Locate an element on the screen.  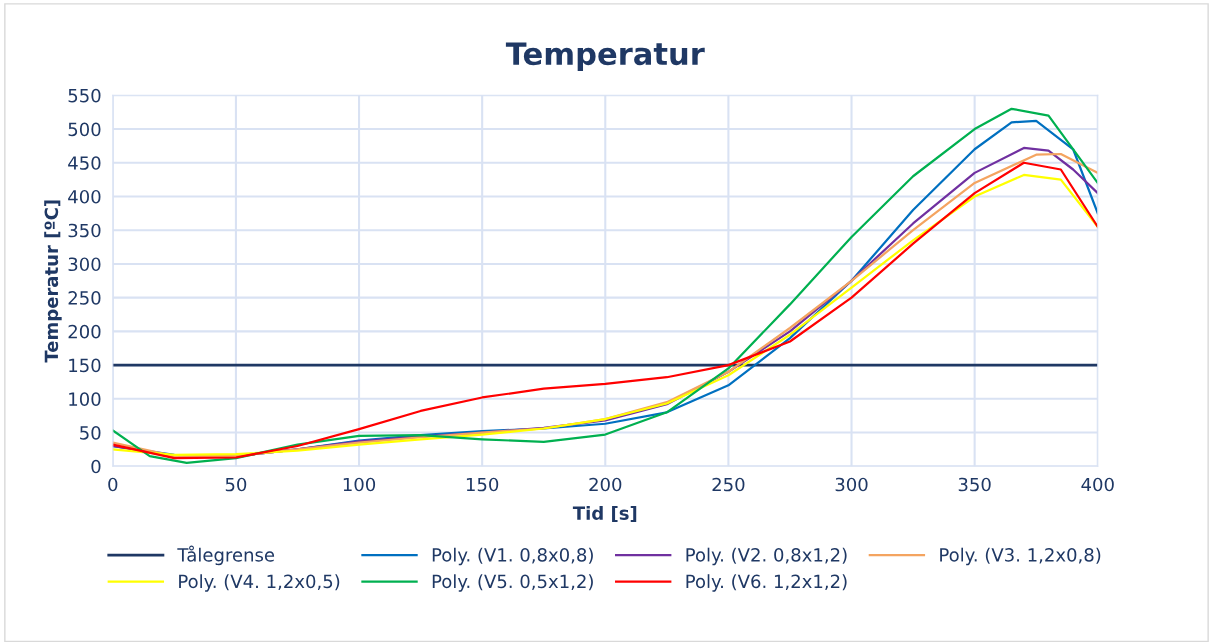
x-tick-label: 0 is located at coordinates (113, 484).